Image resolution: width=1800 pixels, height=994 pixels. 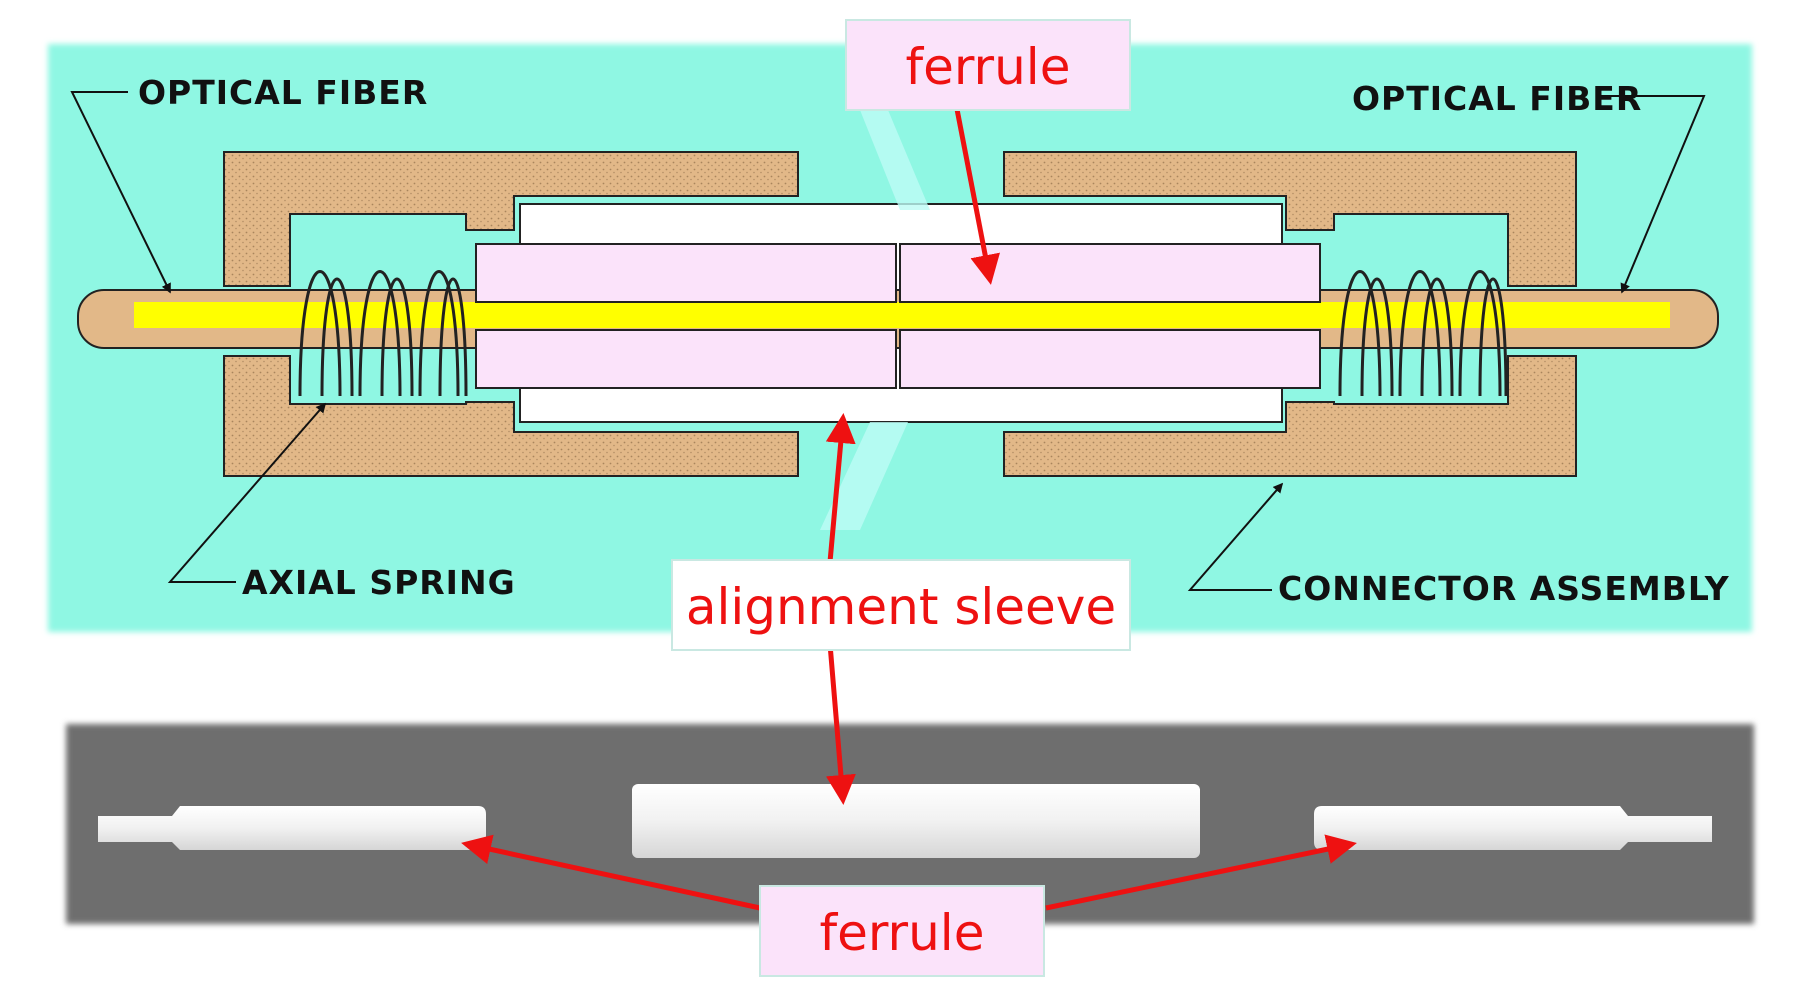 What do you see at coordinates (611, 872) in the screenshot?
I see `ferrule-bottom-arrow-left` at bounding box center [611, 872].